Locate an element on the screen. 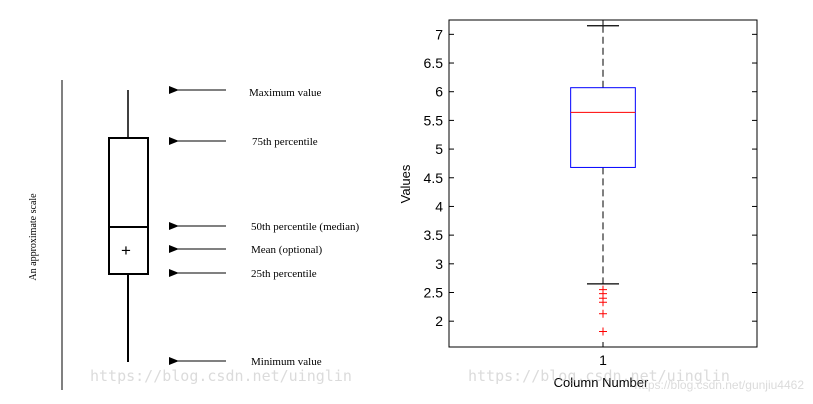  watermark-left: https://blog.csdn.net/uinglin is located at coordinates (221, 376).